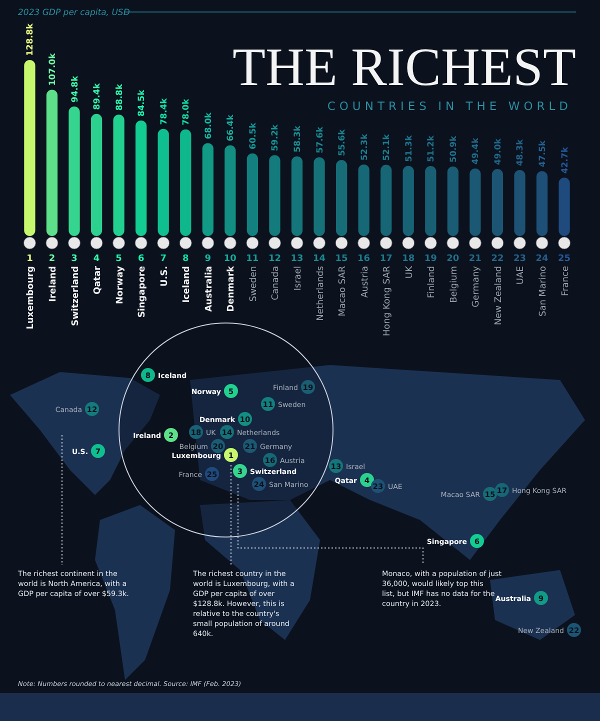 The height and width of the screenshot is (721, 600). What do you see at coordinates (364, 259) in the screenshot?
I see `text: 16` at bounding box center [364, 259].